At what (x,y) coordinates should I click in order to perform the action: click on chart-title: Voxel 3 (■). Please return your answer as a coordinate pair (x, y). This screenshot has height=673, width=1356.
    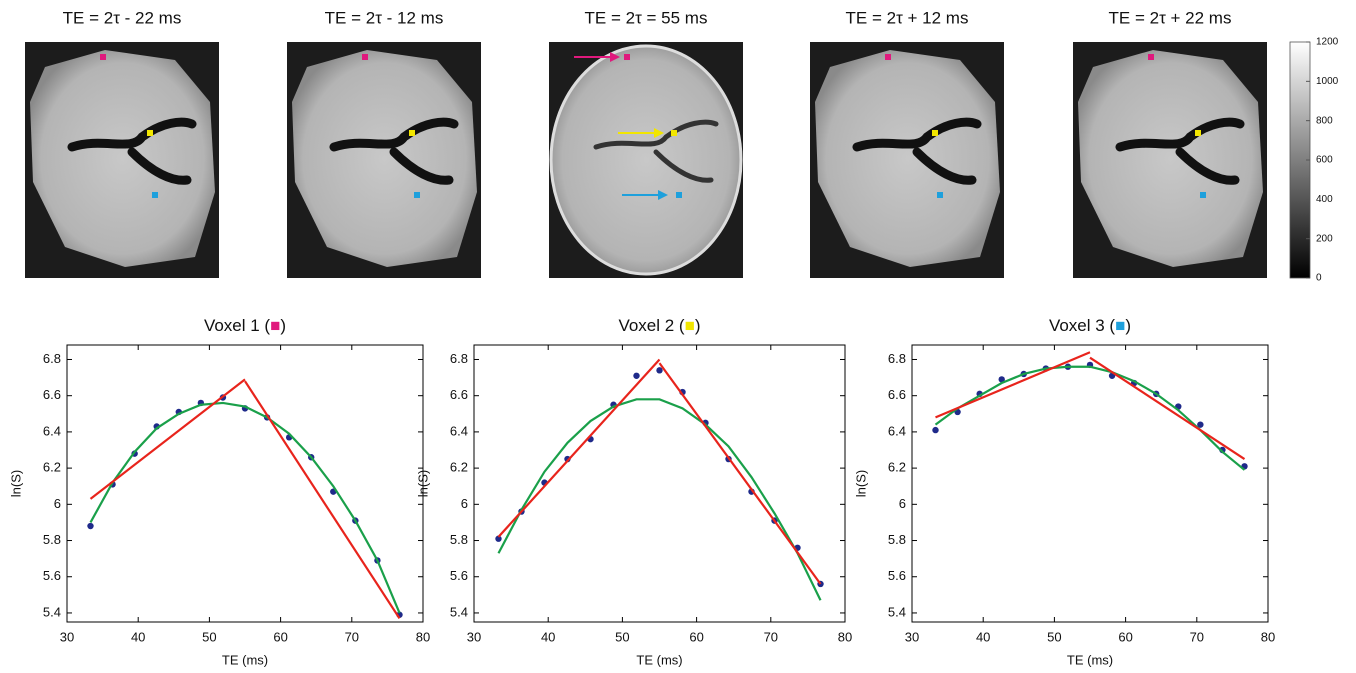
    Looking at the image, I should click on (1090, 325).